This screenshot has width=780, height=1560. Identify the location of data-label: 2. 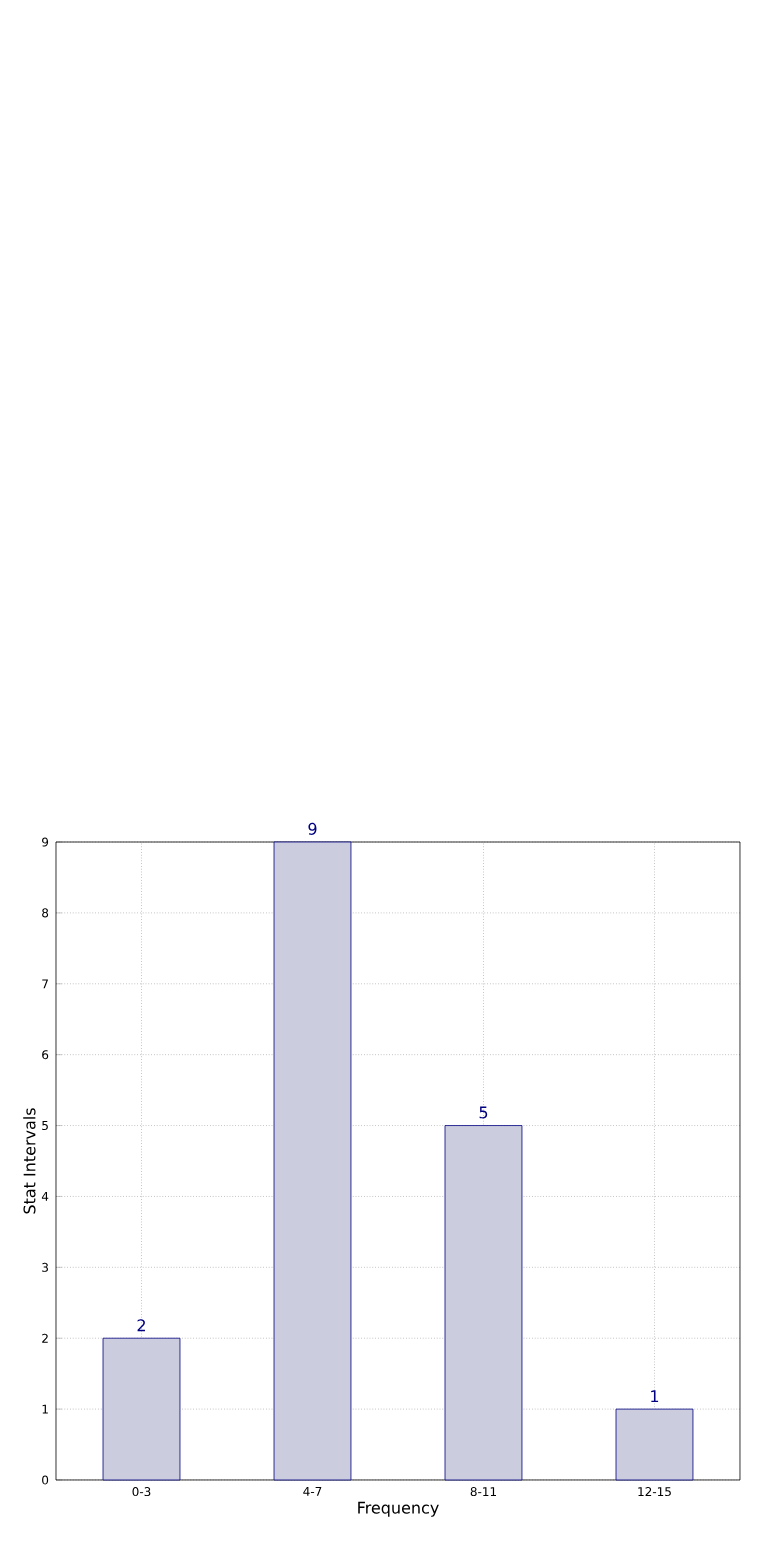
(141, 1325).